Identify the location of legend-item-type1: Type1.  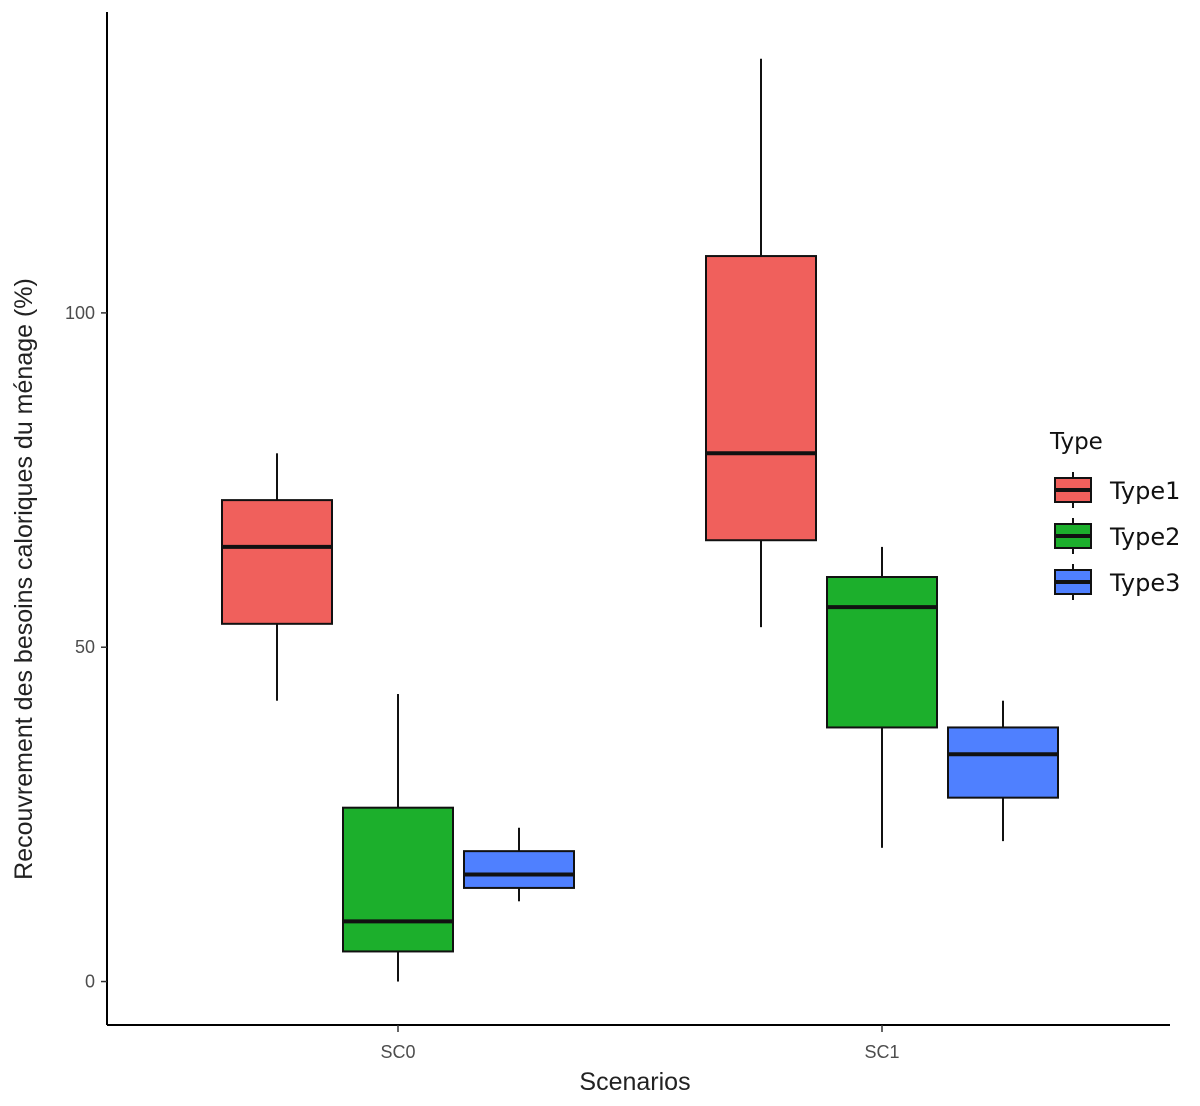
(1117, 490).